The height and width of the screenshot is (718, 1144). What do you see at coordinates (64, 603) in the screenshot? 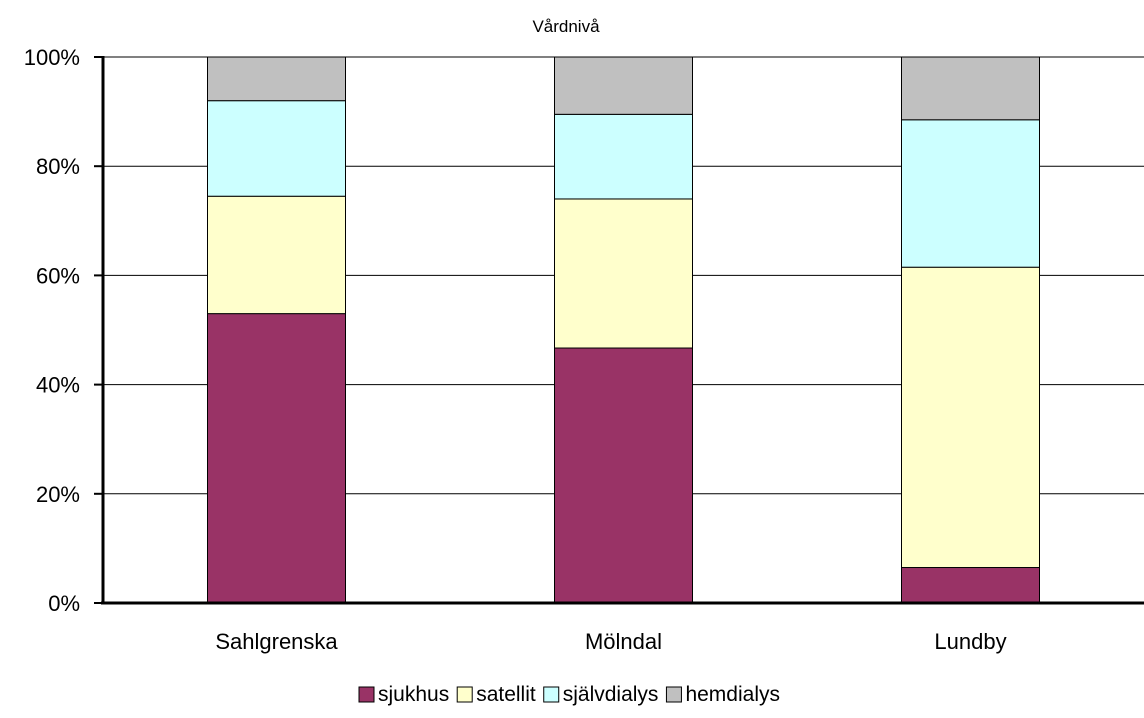
I see `y-tick-label: 0%` at bounding box center [64, 603].